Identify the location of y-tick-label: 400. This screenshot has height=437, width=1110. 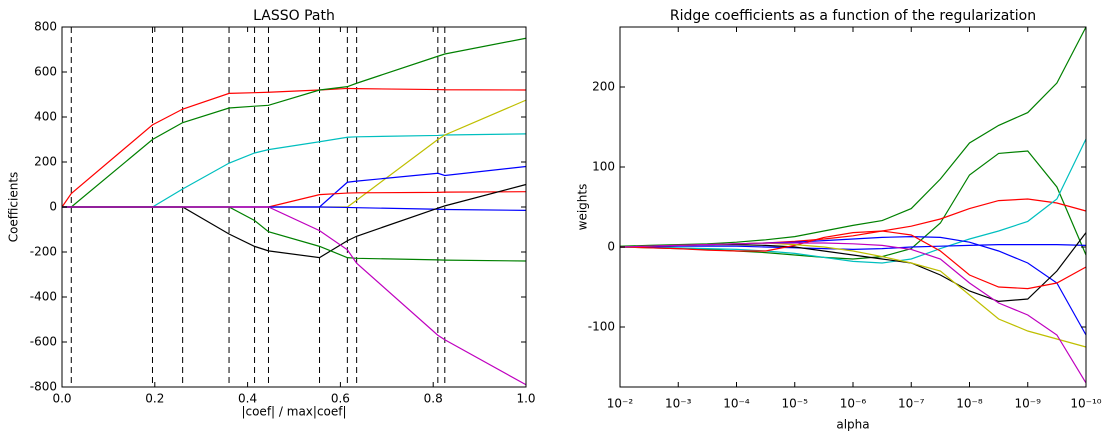
(45, 117).